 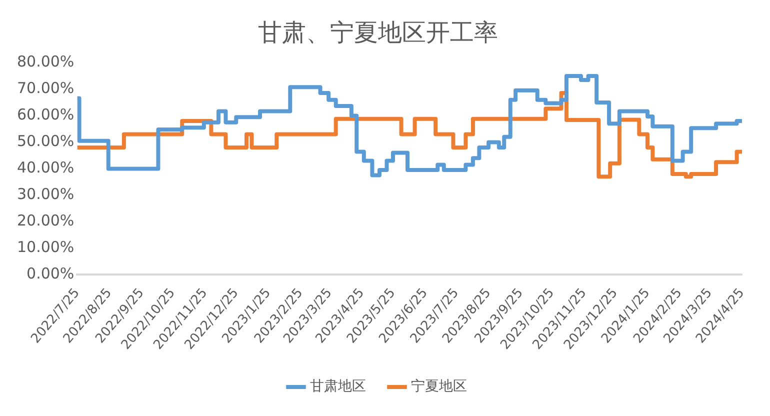 I want to click on y-tick-label: 20.00%, so click(x=45, y=221).